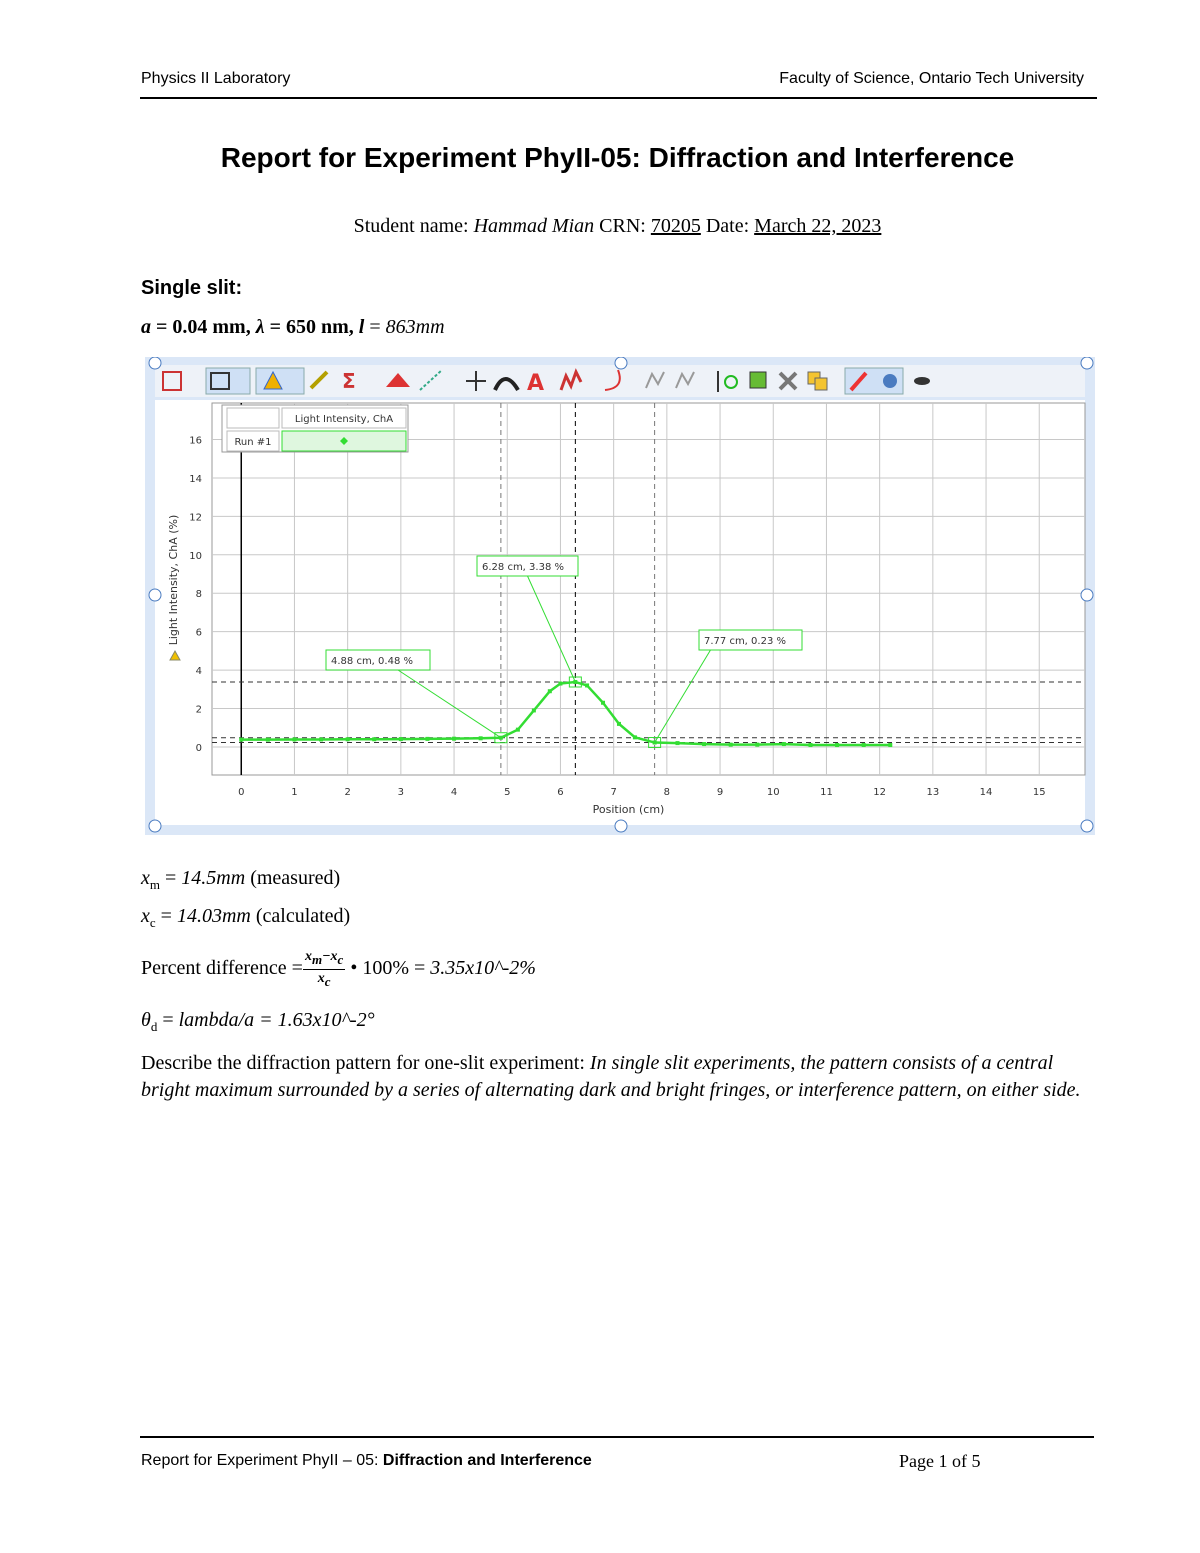  I want to click on warning-icon, so click(175, 655).